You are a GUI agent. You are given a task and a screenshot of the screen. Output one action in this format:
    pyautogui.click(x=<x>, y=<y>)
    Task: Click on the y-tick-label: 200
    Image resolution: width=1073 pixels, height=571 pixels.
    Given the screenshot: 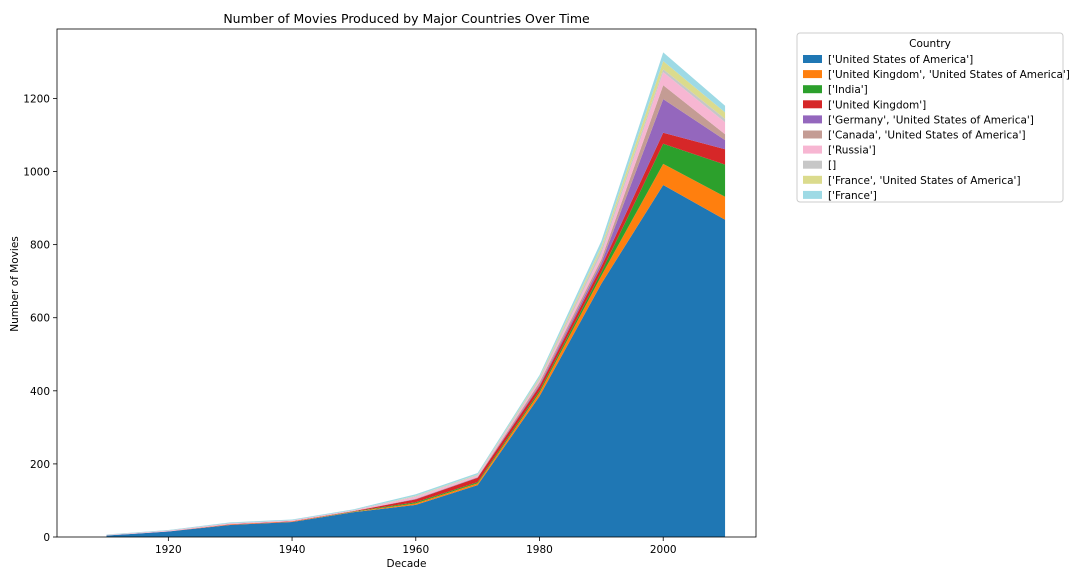 What is the action you would take?
    pyautogui.click(x=40, y=465)
    